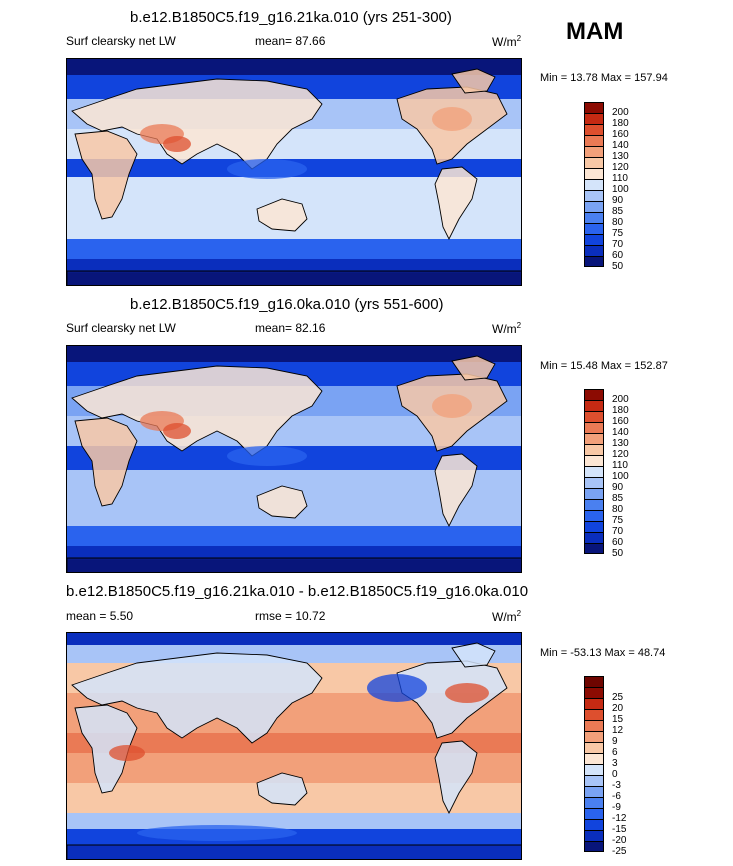 The height and width of the screenshot is (866, 733). I want to click on colorbar-tick-label: 25, so click(618, 697).